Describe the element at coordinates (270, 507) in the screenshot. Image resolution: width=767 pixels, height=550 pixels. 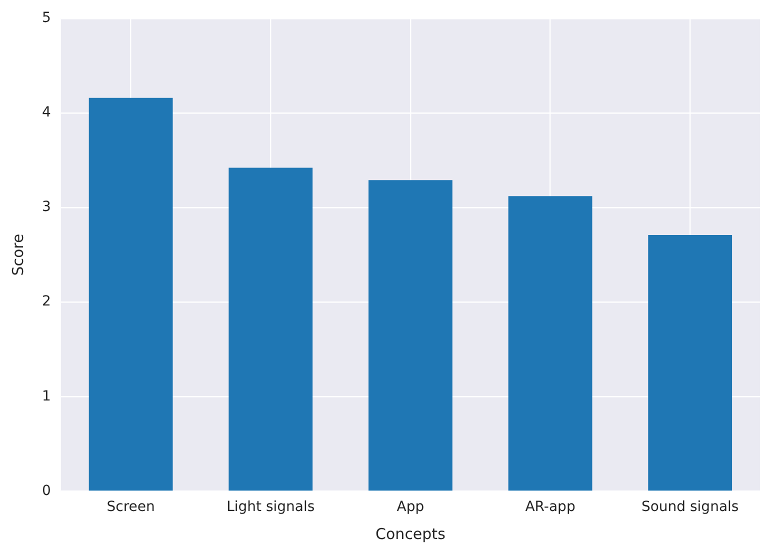
I see `x-tick-label: Light signals` at that location.